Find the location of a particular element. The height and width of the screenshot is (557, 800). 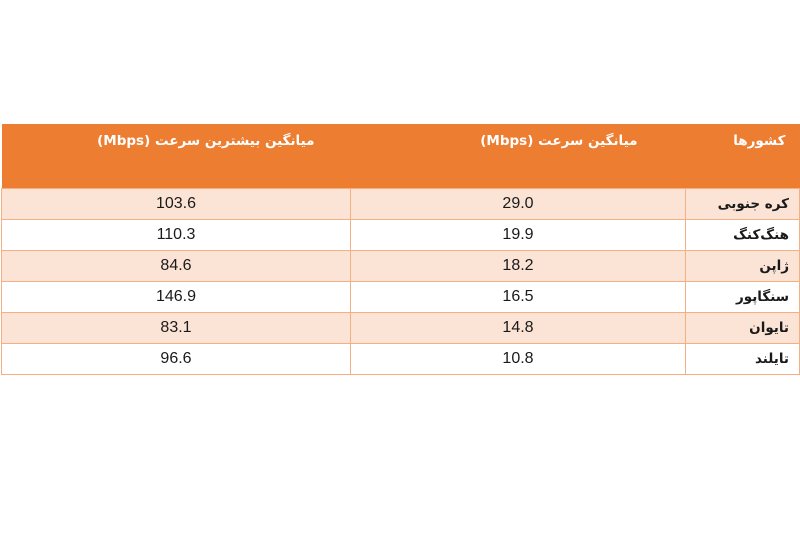

avg-speed-cell: 29.0 is located at coordinates (518, 203).